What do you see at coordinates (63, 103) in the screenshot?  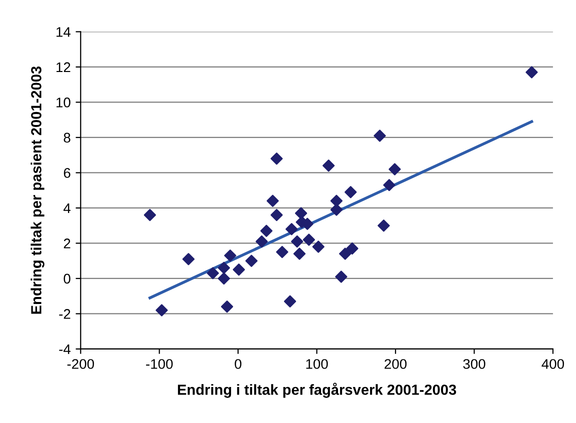 I see `y-tick-label: 10` at bounding box center [63, 103].